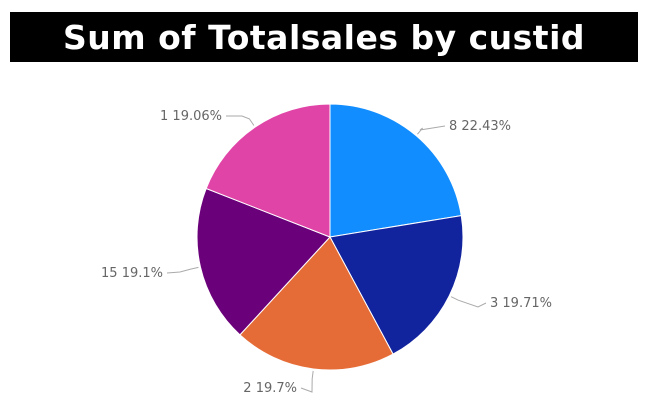  I want to click on data-label-1: 1 19.06%, so click(191, 116).